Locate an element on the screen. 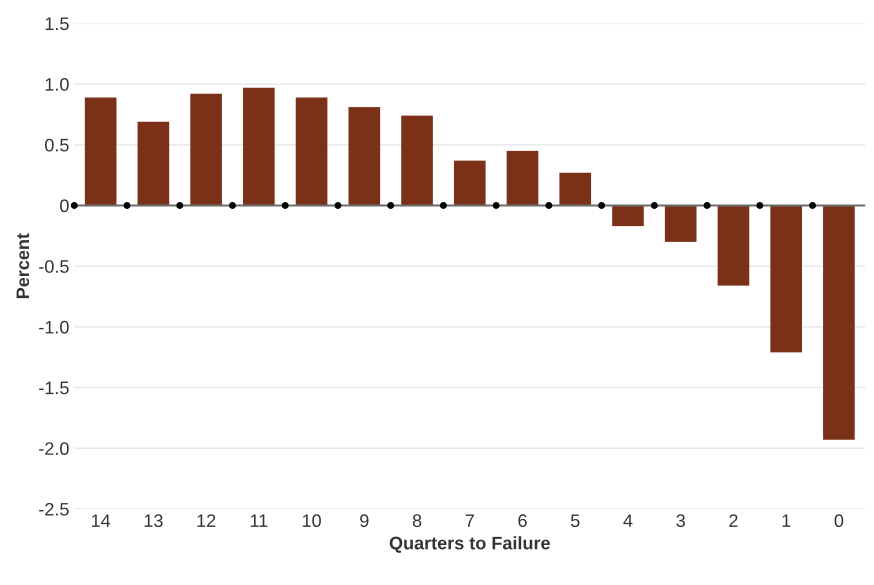  x-tick-label: 11 is located at coordinates (259, 520).